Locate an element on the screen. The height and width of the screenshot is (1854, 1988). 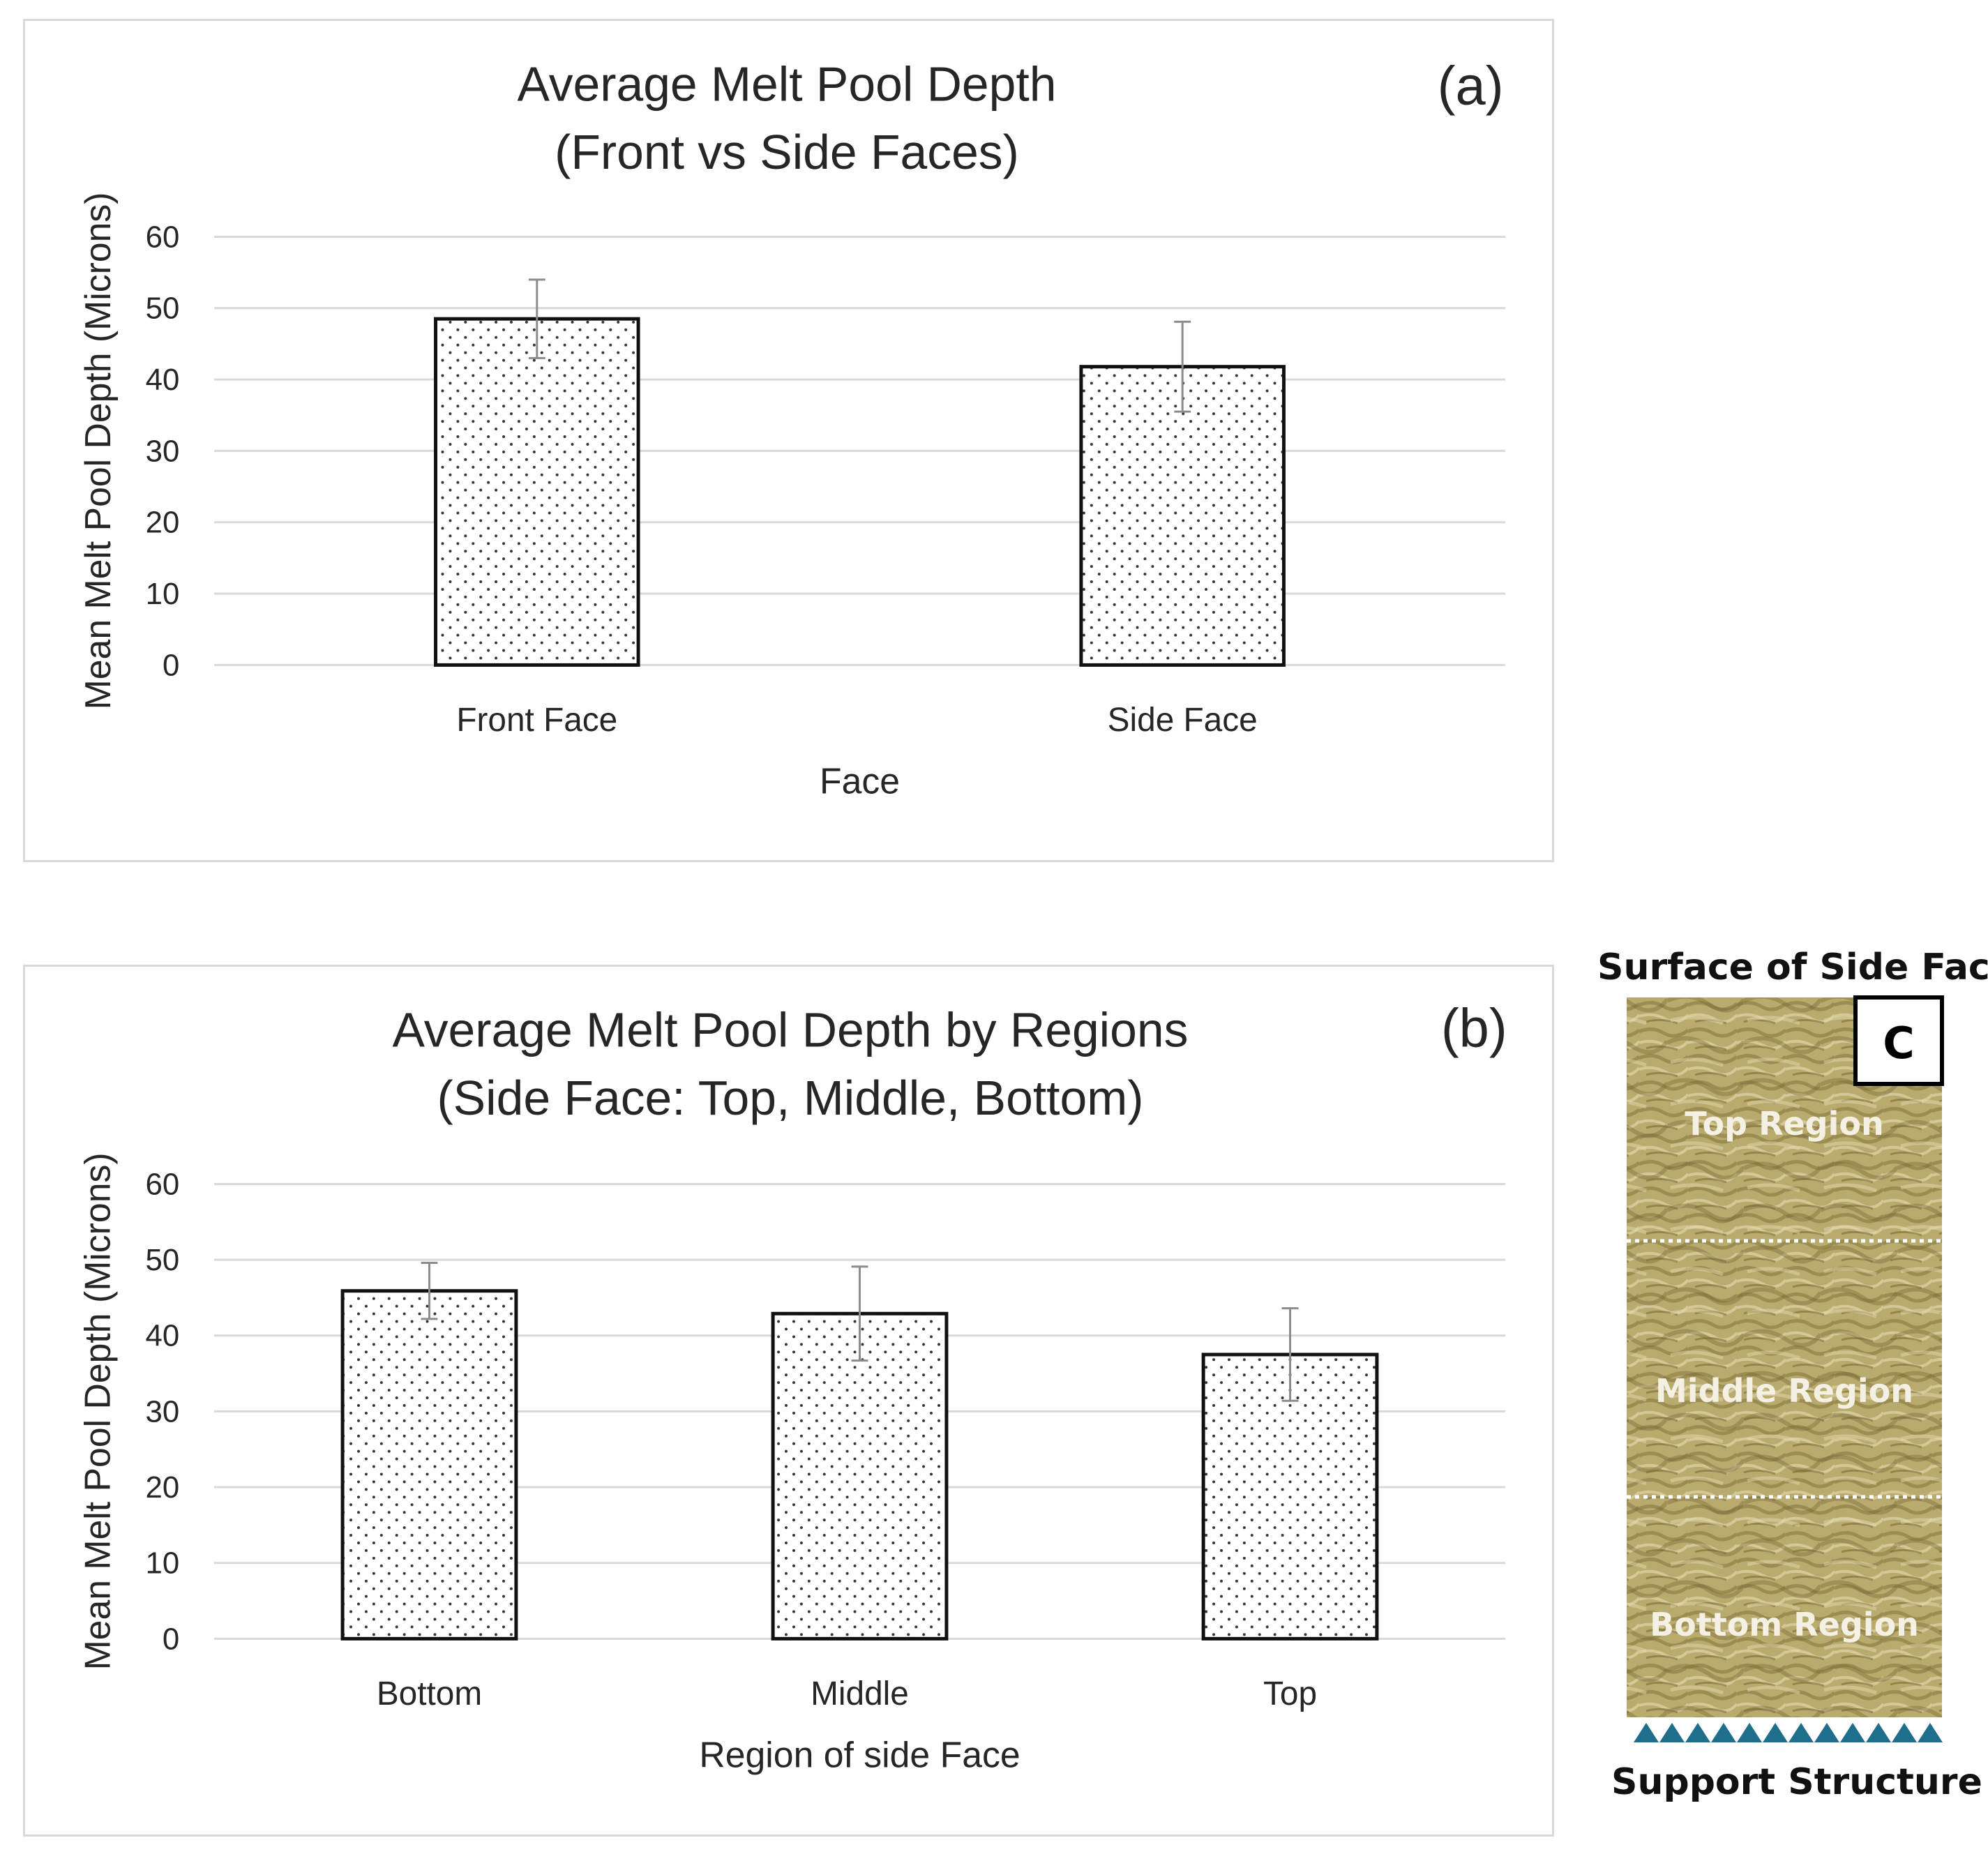
region-label-bottom: Bottom Region is located at coordinates (1784, 1624).